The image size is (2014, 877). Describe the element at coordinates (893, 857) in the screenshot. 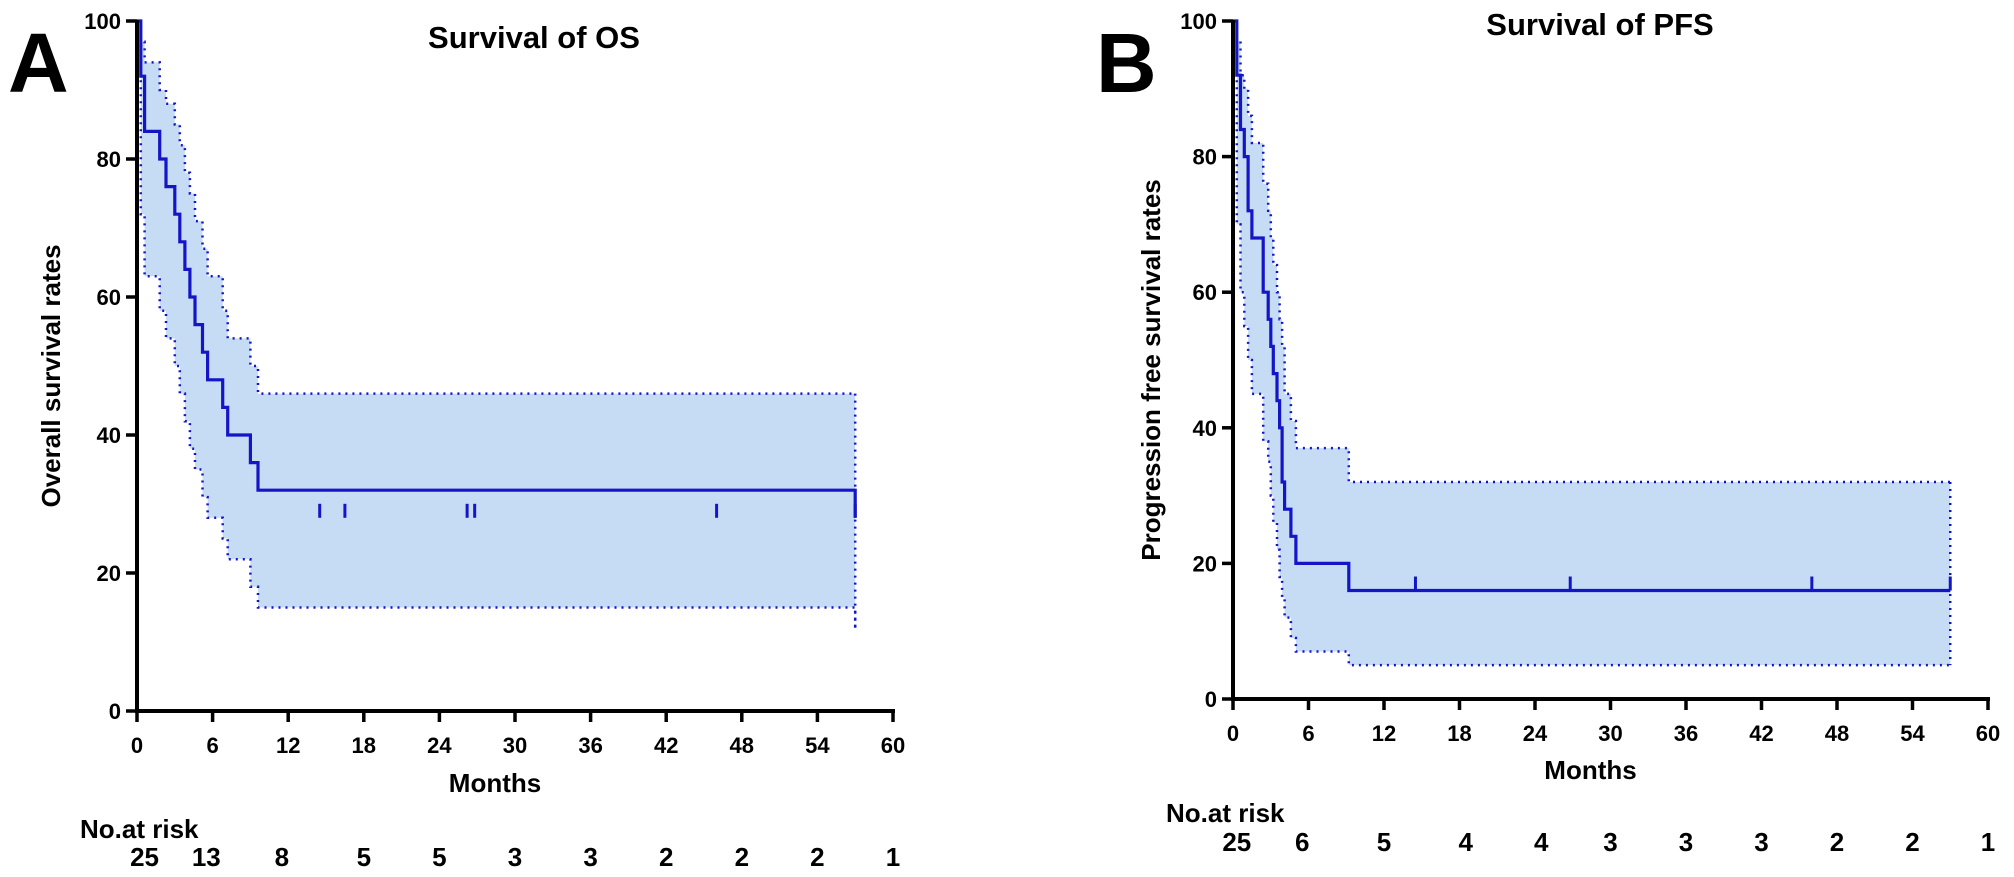

I see `chart-a-risk-count-10: 1` at that location.